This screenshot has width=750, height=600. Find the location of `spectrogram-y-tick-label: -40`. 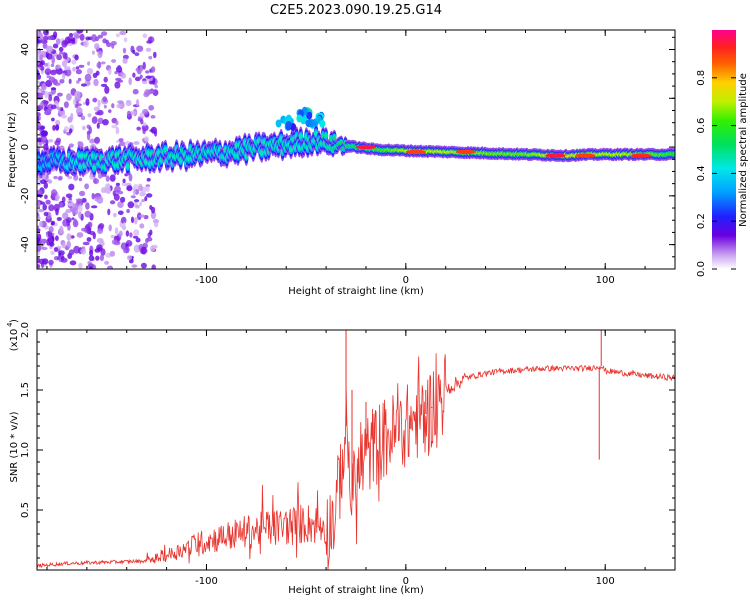

spectrogram-y-tick-label: -40 is located at coordinates (25, 244).